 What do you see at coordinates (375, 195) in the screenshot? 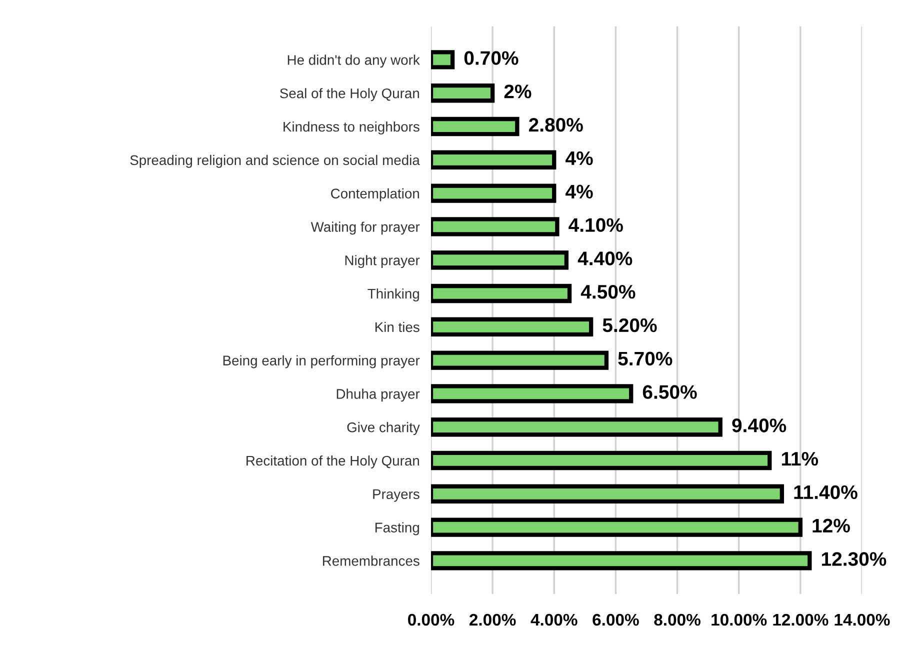
I see `y-tick-label: Contemplation` at bounding box center [375, 195].